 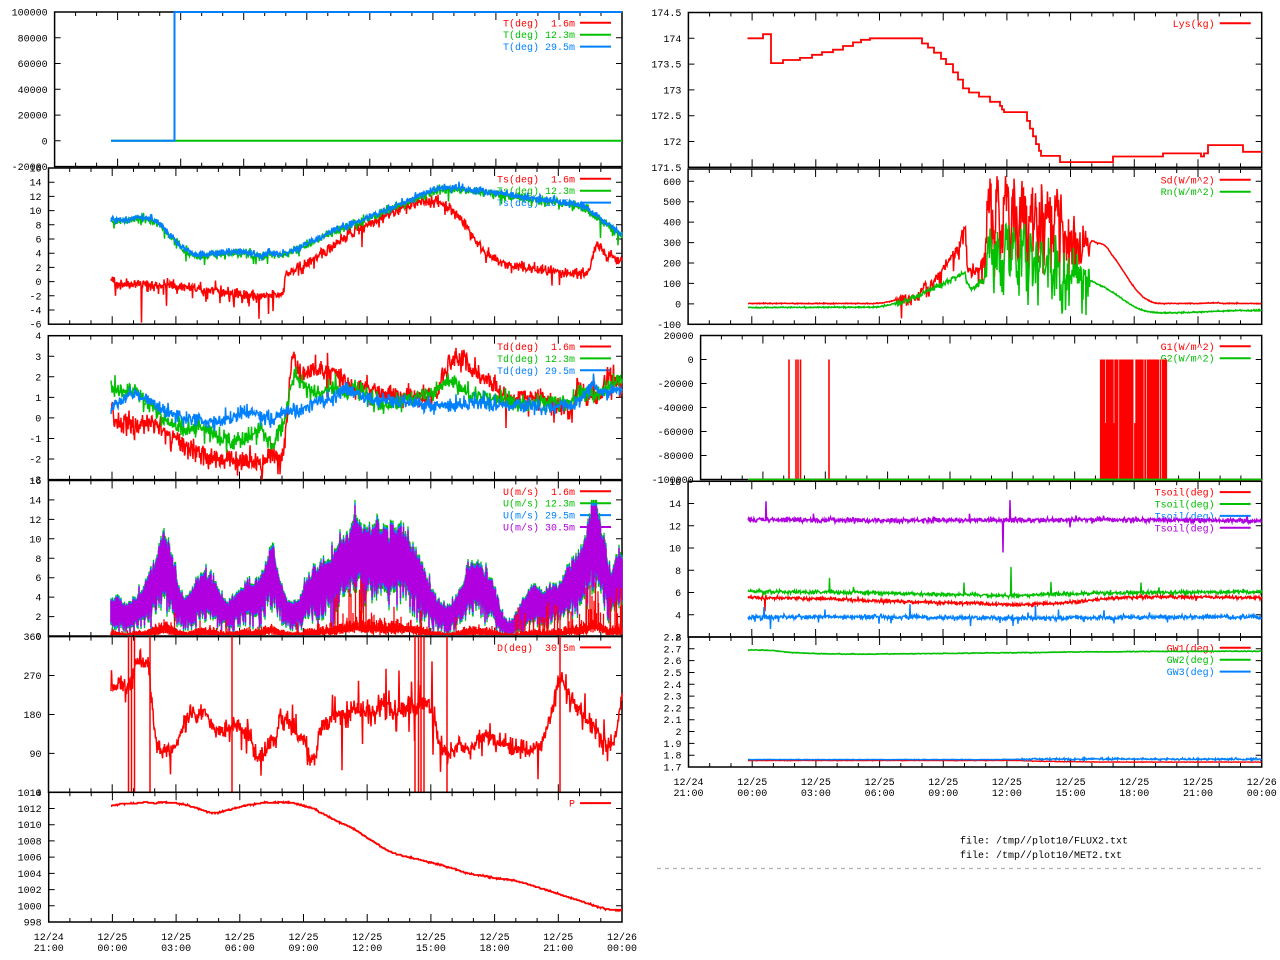 What do you see at coordinates (688, 783) in the screenshot?
I see `svg-text: 12/24` at bounding box center [688, 783].